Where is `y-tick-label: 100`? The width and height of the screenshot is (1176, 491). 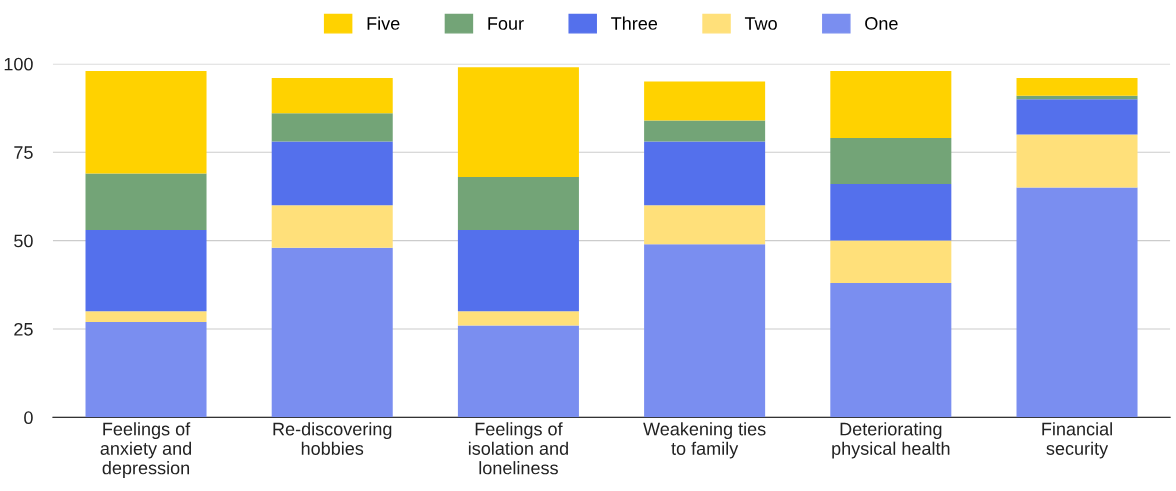
y-tick-label: 100 is located at coordinates (18, 64).